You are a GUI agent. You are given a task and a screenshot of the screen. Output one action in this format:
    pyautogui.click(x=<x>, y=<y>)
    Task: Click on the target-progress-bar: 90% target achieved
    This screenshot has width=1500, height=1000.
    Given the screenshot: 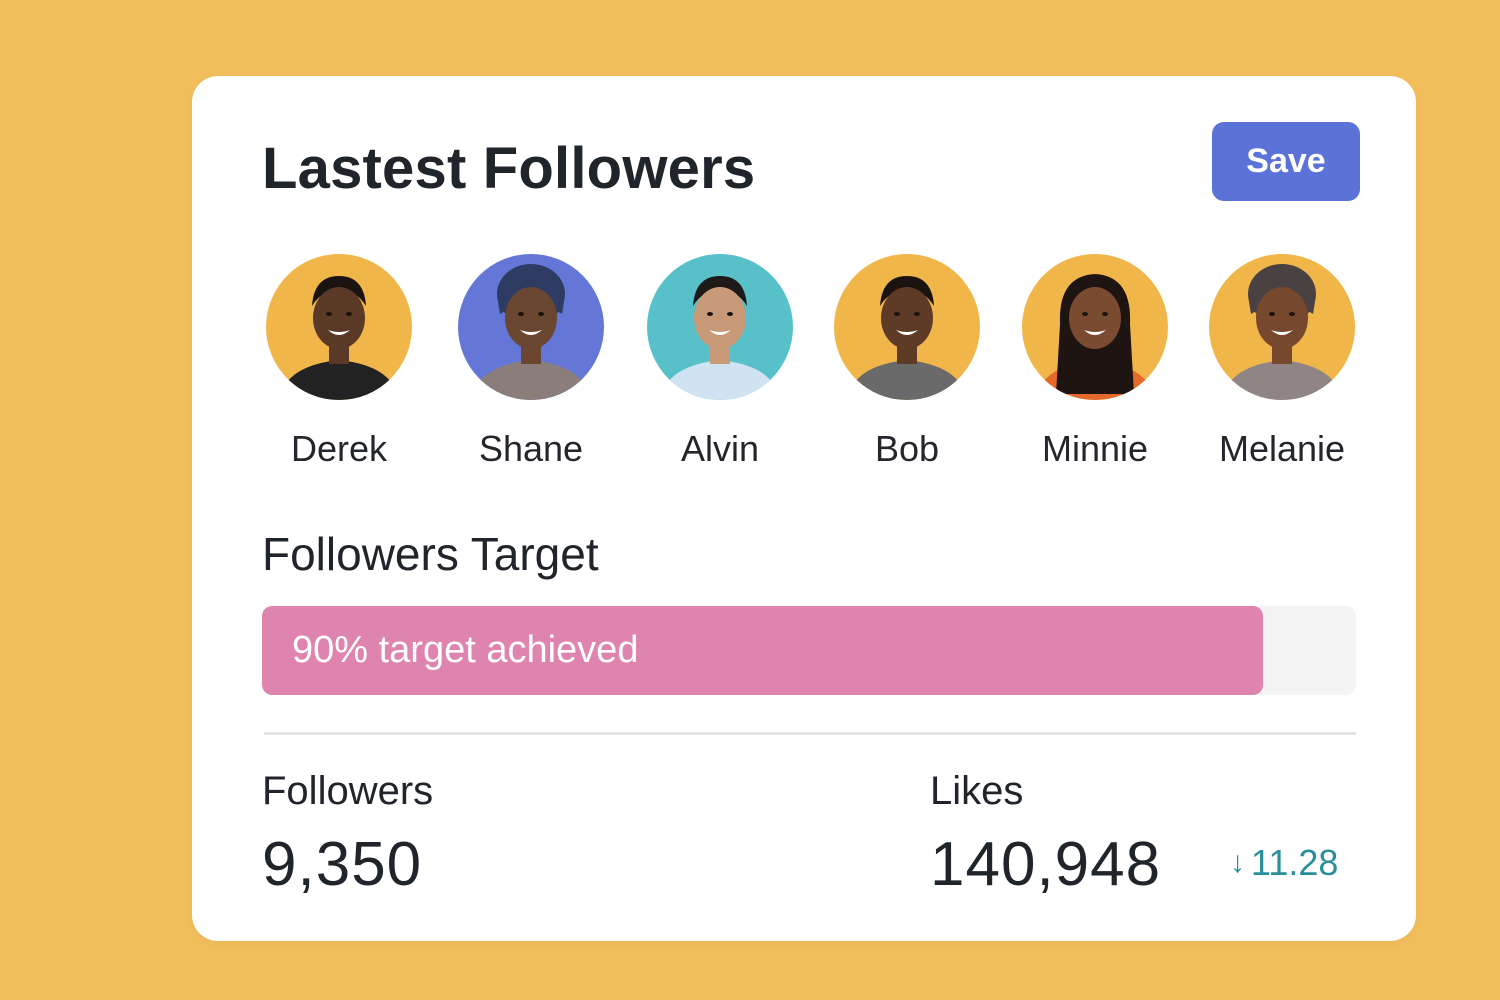 What is the action you would take?
    pyautogui.click(x=809, y=650)
    